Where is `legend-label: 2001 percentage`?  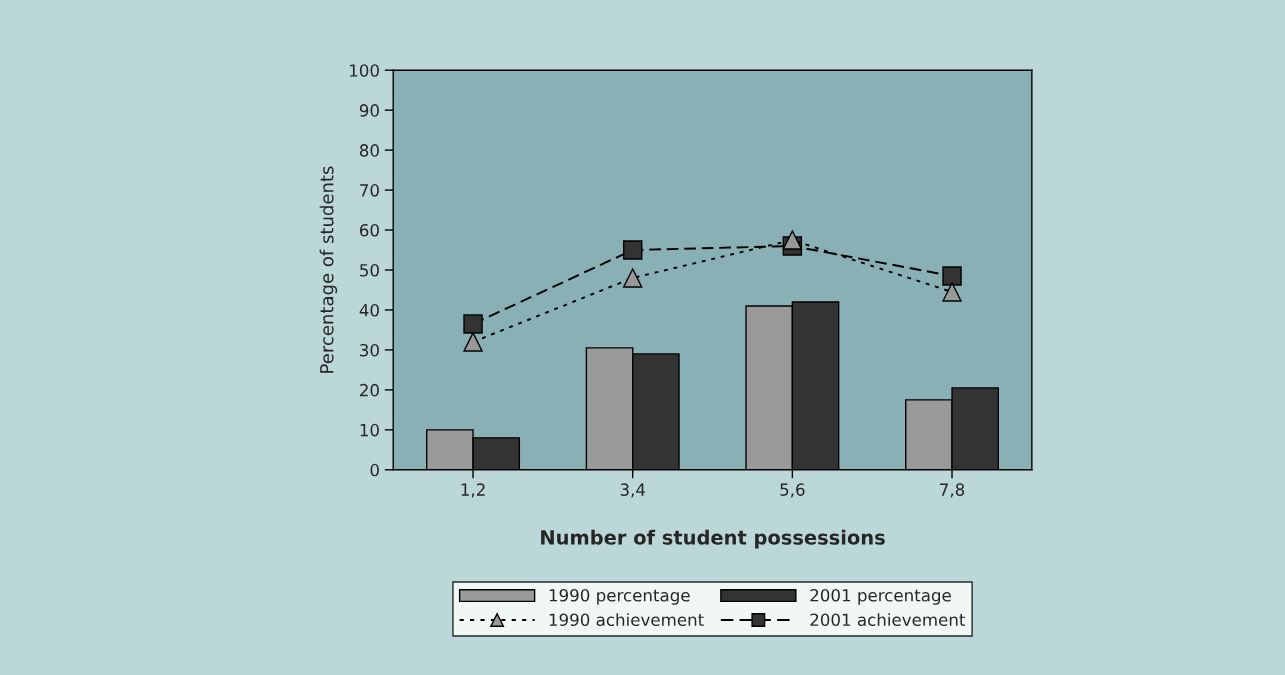
legend-label: 2001 percentage is located at coordinates (880, 596).